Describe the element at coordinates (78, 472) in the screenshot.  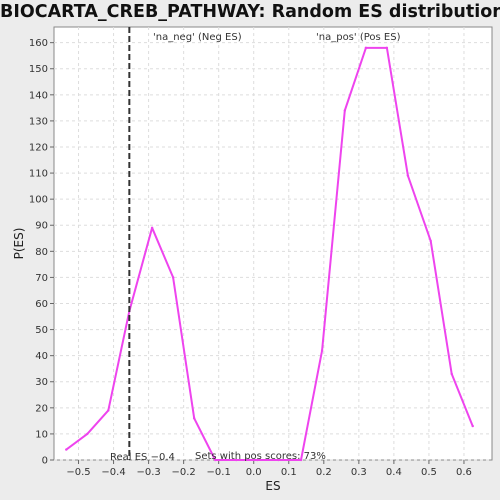
I see `x-tick-label: −0.5` at that location.